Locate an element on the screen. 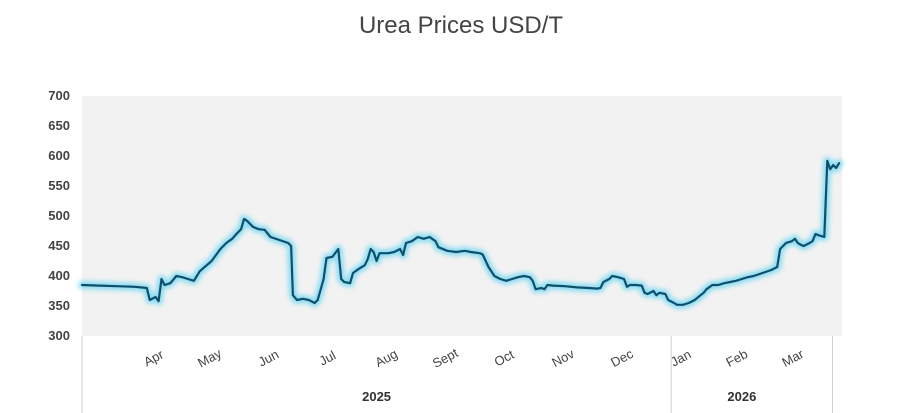 The height and width of the screenshot is (413, 922). x-tick-label: Sept is located at coordinates (445, 358).